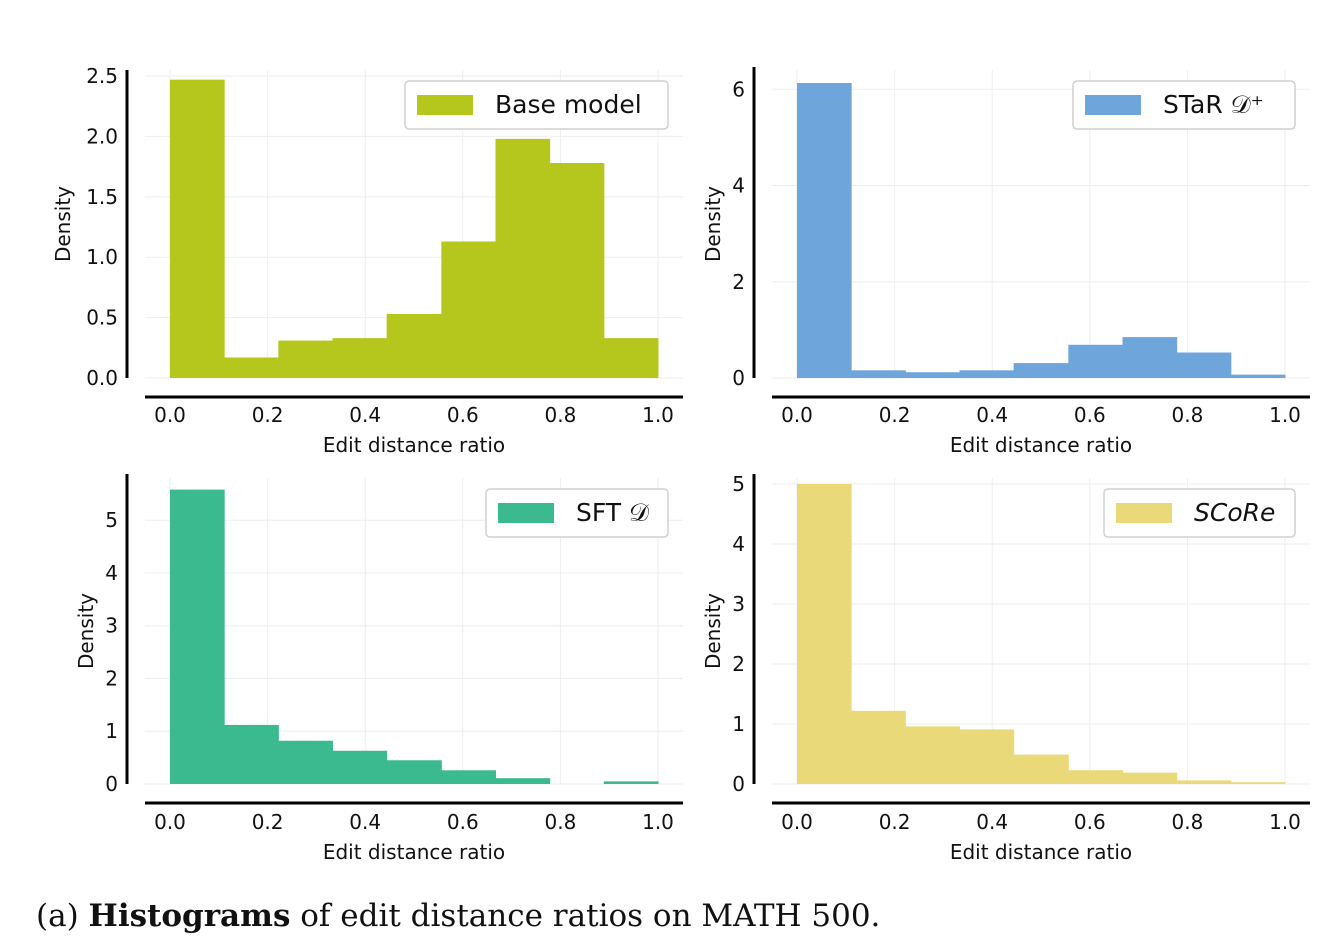 Image resolution: width=1334 pixels, height=948 pixels. What do you see at coordinates (738, 784) in the screenshot?
I see `y-tick-label: 0` at bounding box center [738, 784].